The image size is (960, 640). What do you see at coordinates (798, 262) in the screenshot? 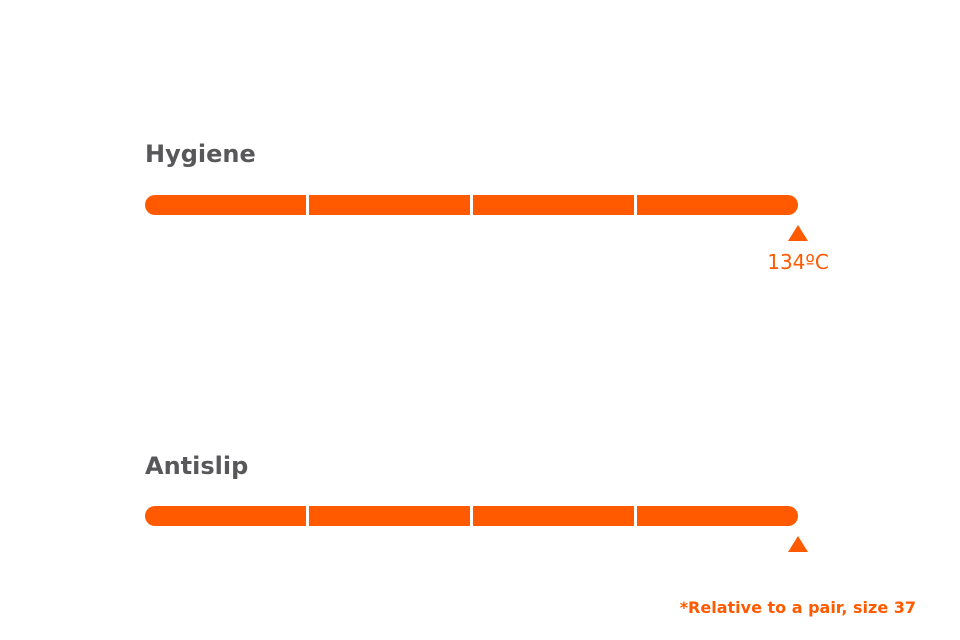
I see `marker-label: 134ºC` at bounding box center [798, 262].